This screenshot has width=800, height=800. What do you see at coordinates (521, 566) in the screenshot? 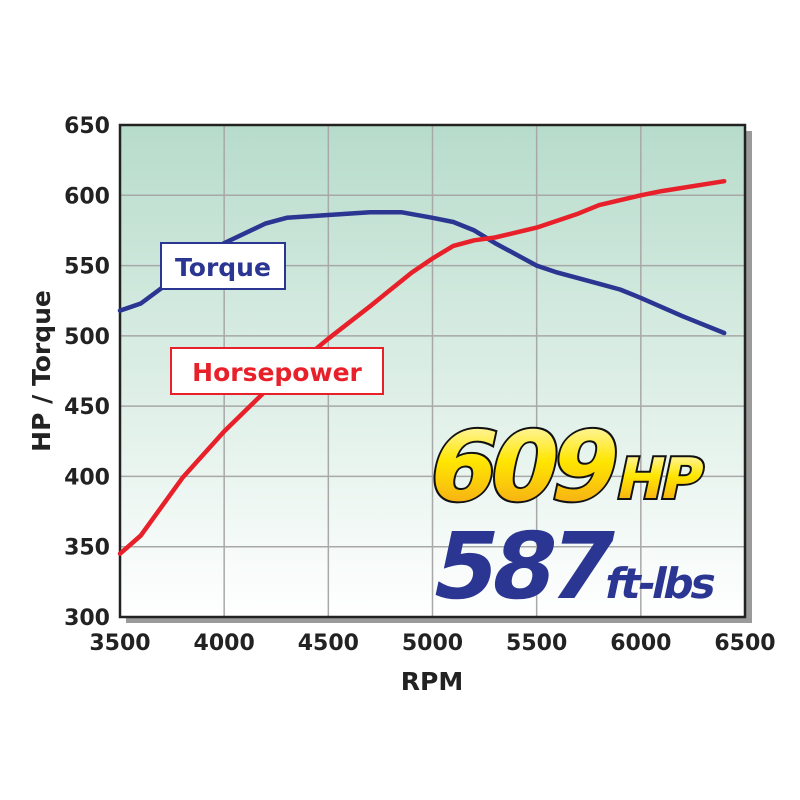
I see `peak-torque-value: 587` at bounding box center [521, 566].